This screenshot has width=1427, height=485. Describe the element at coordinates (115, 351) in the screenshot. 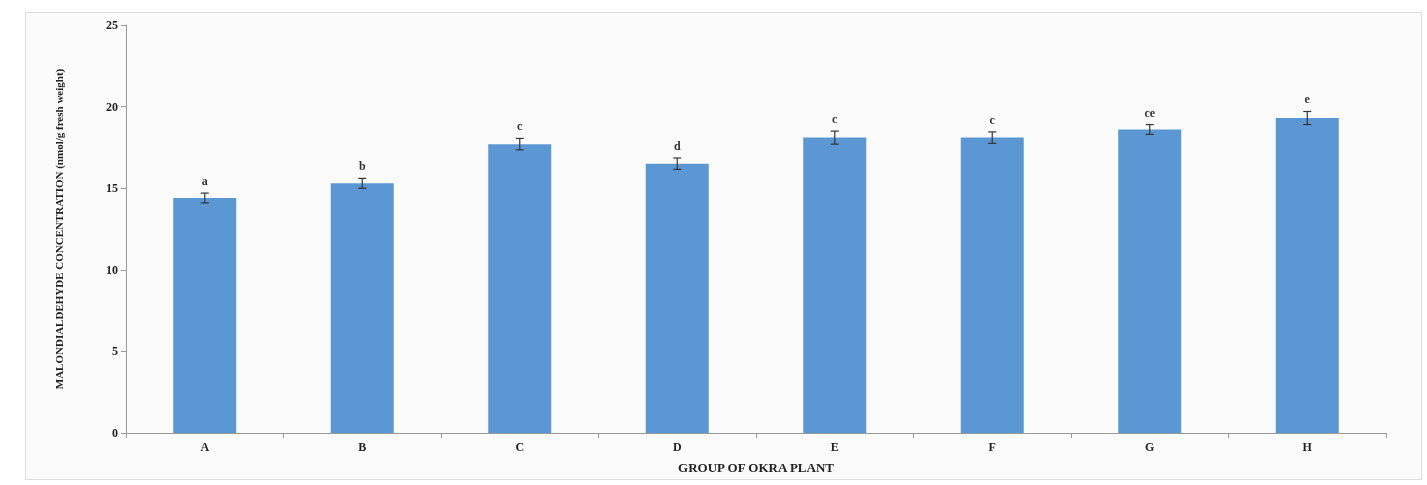

I see `y-tick-label: 5` at that location.